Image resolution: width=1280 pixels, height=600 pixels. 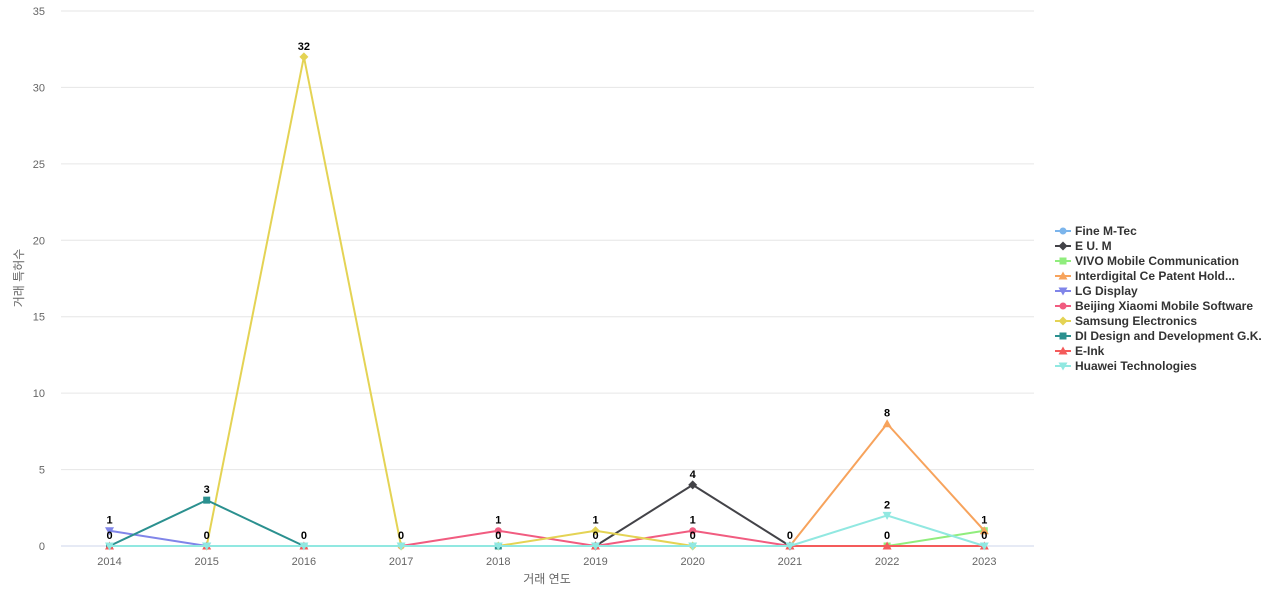 I want to click on legend-item: Fine M-Tec, so click(x=1096, y=231).